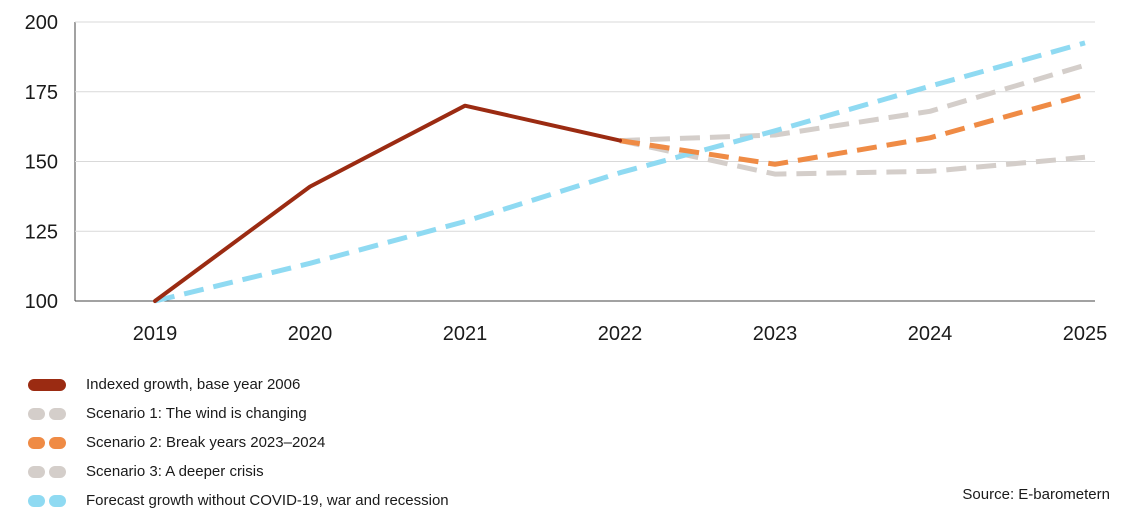  I want to click on y-axis: 100 125 150 175 200, so click(41, 162).